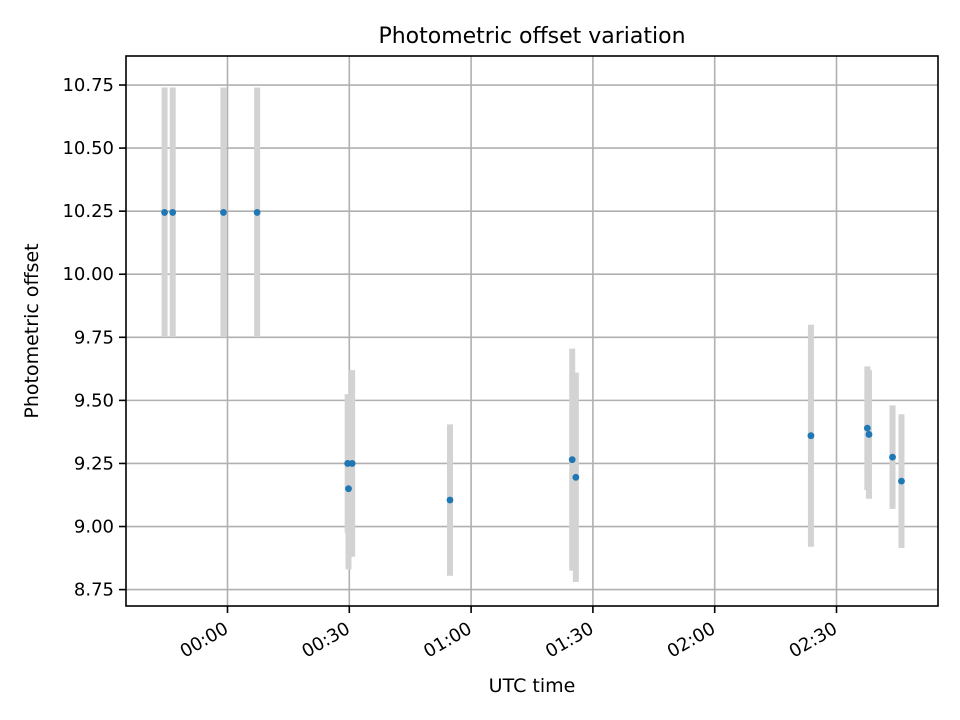 The height and width of the screenshot is (720, 960). Describe the element at coordinates (447, 640) in the screenshot. I see `x-tick-label: 01:00` at that location.